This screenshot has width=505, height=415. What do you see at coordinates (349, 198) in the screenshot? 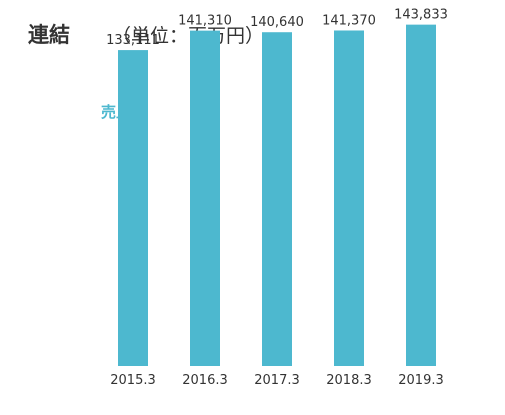
I see `bar-2018.3` at bounding box center [349, 198].